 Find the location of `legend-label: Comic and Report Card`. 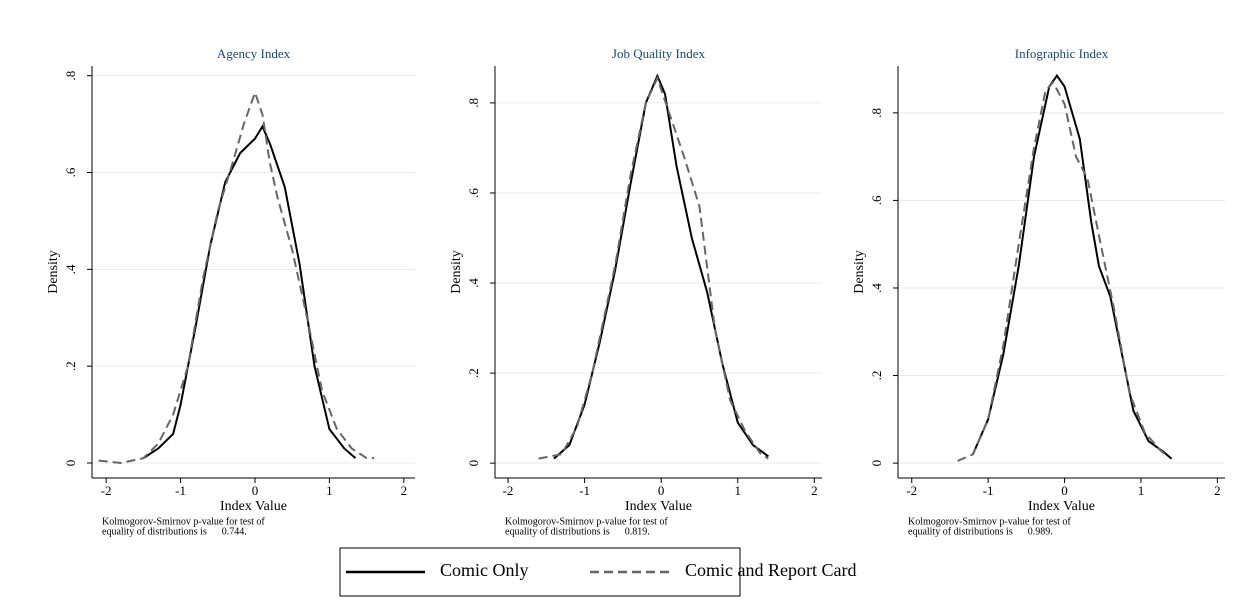

legend-label: Comic and Report Card is located at coordinates (770, 570).